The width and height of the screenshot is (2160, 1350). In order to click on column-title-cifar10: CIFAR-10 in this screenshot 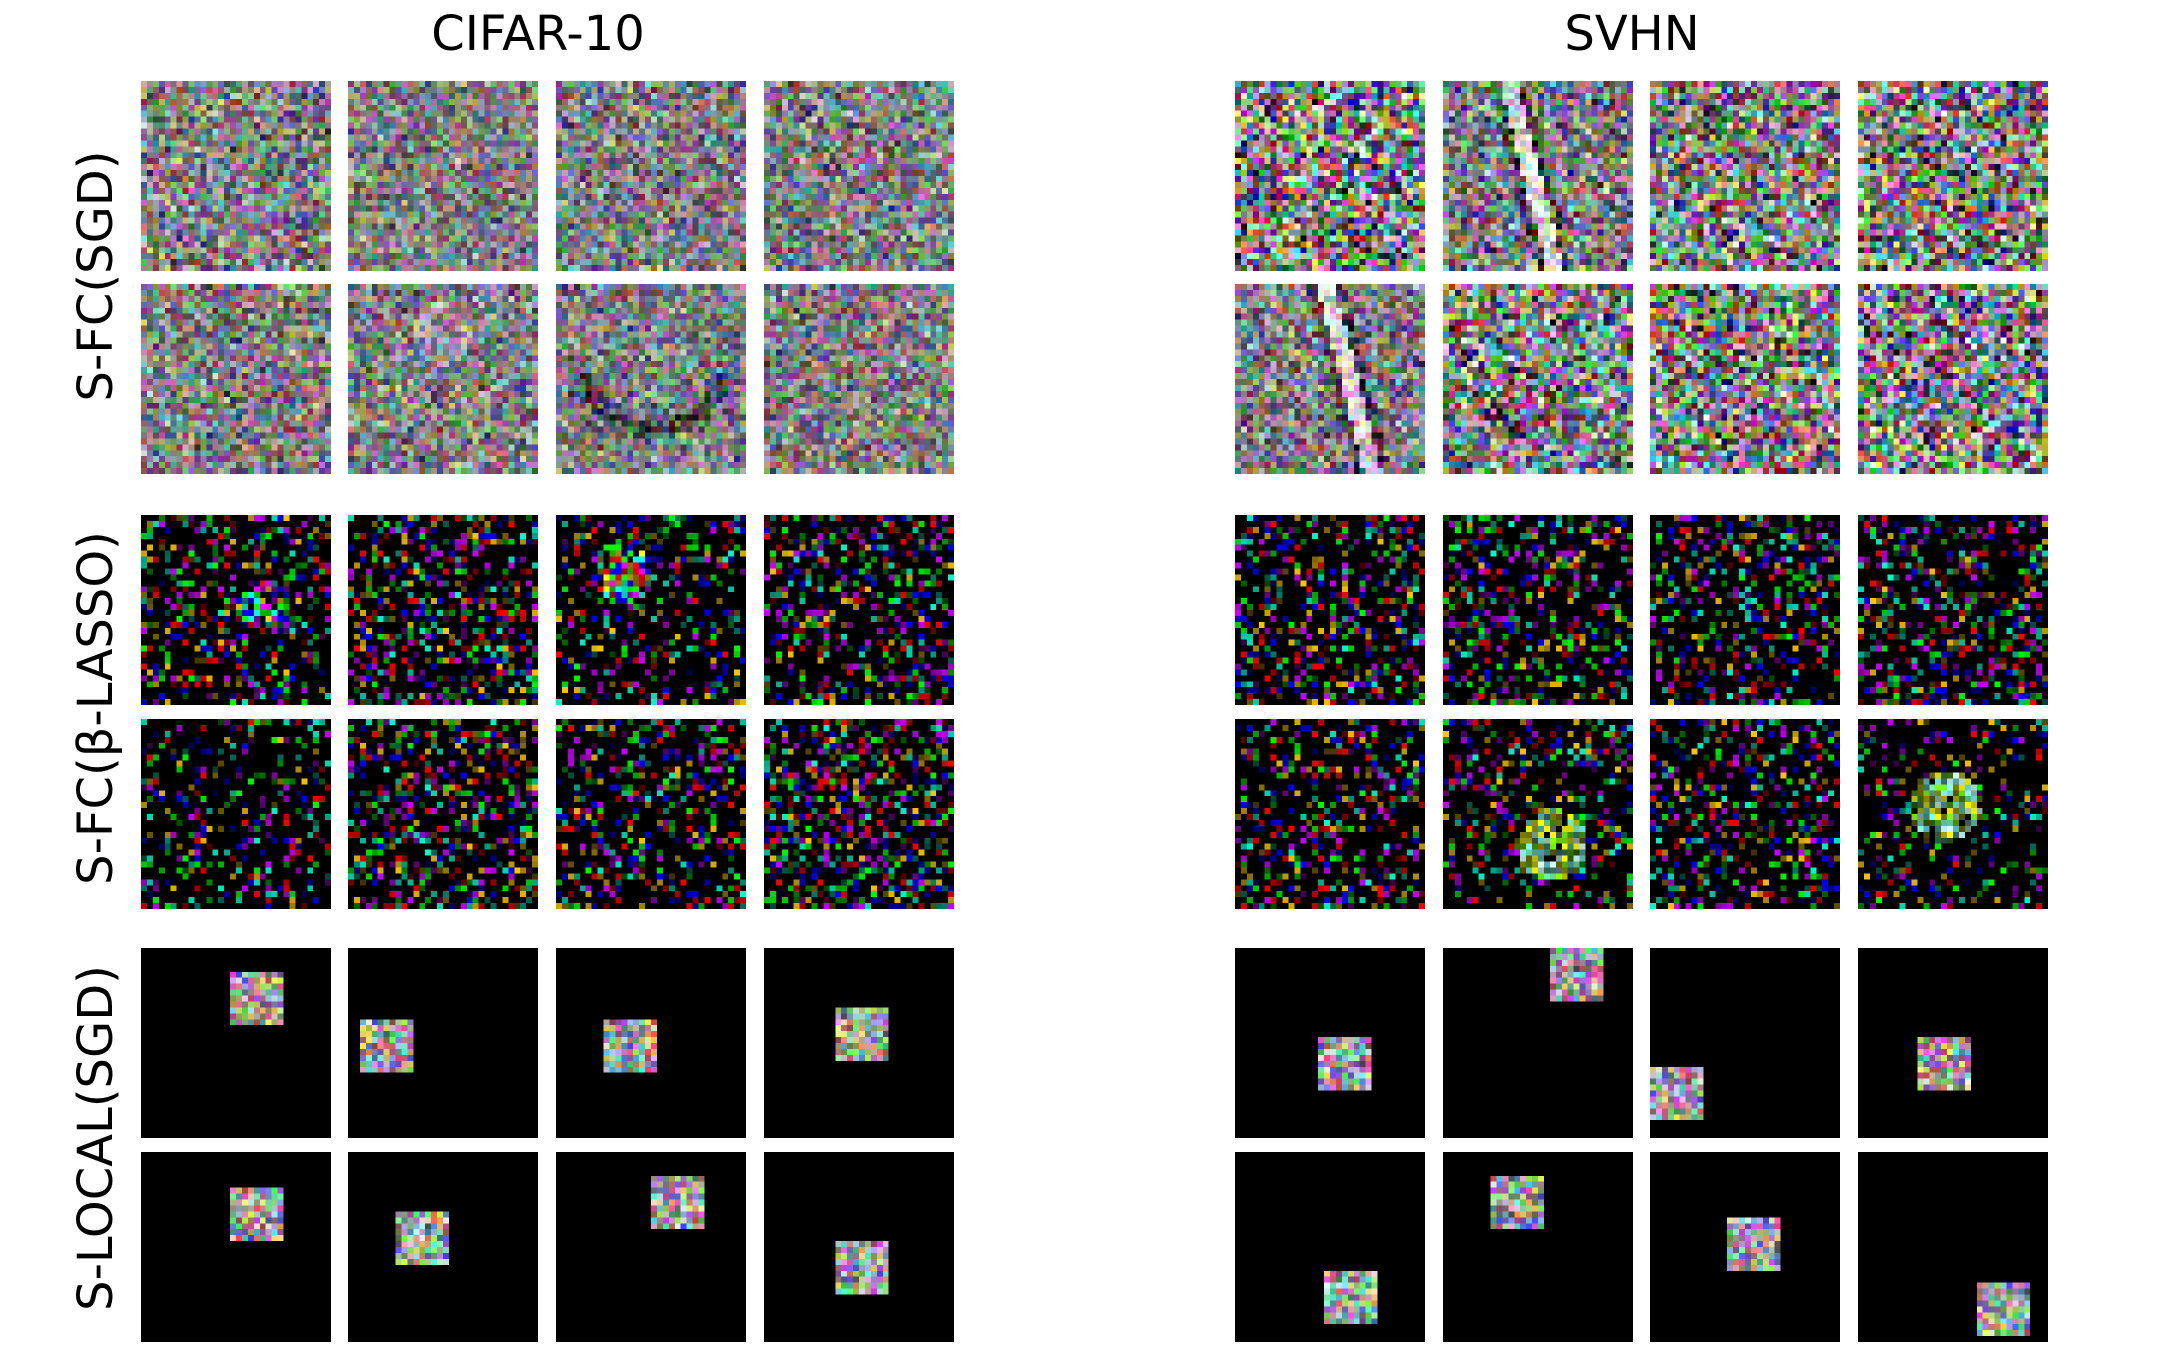, I will do `click(538, 34)`.